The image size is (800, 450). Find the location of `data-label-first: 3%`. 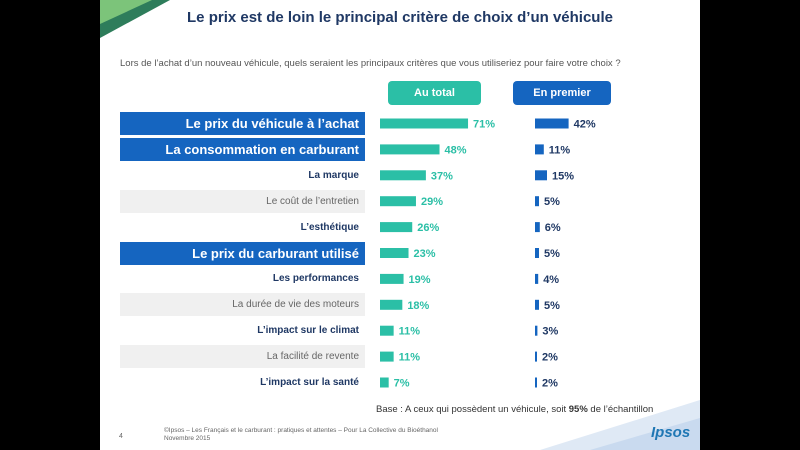

data-label-first: 3% is located at coordinates (550, 332).